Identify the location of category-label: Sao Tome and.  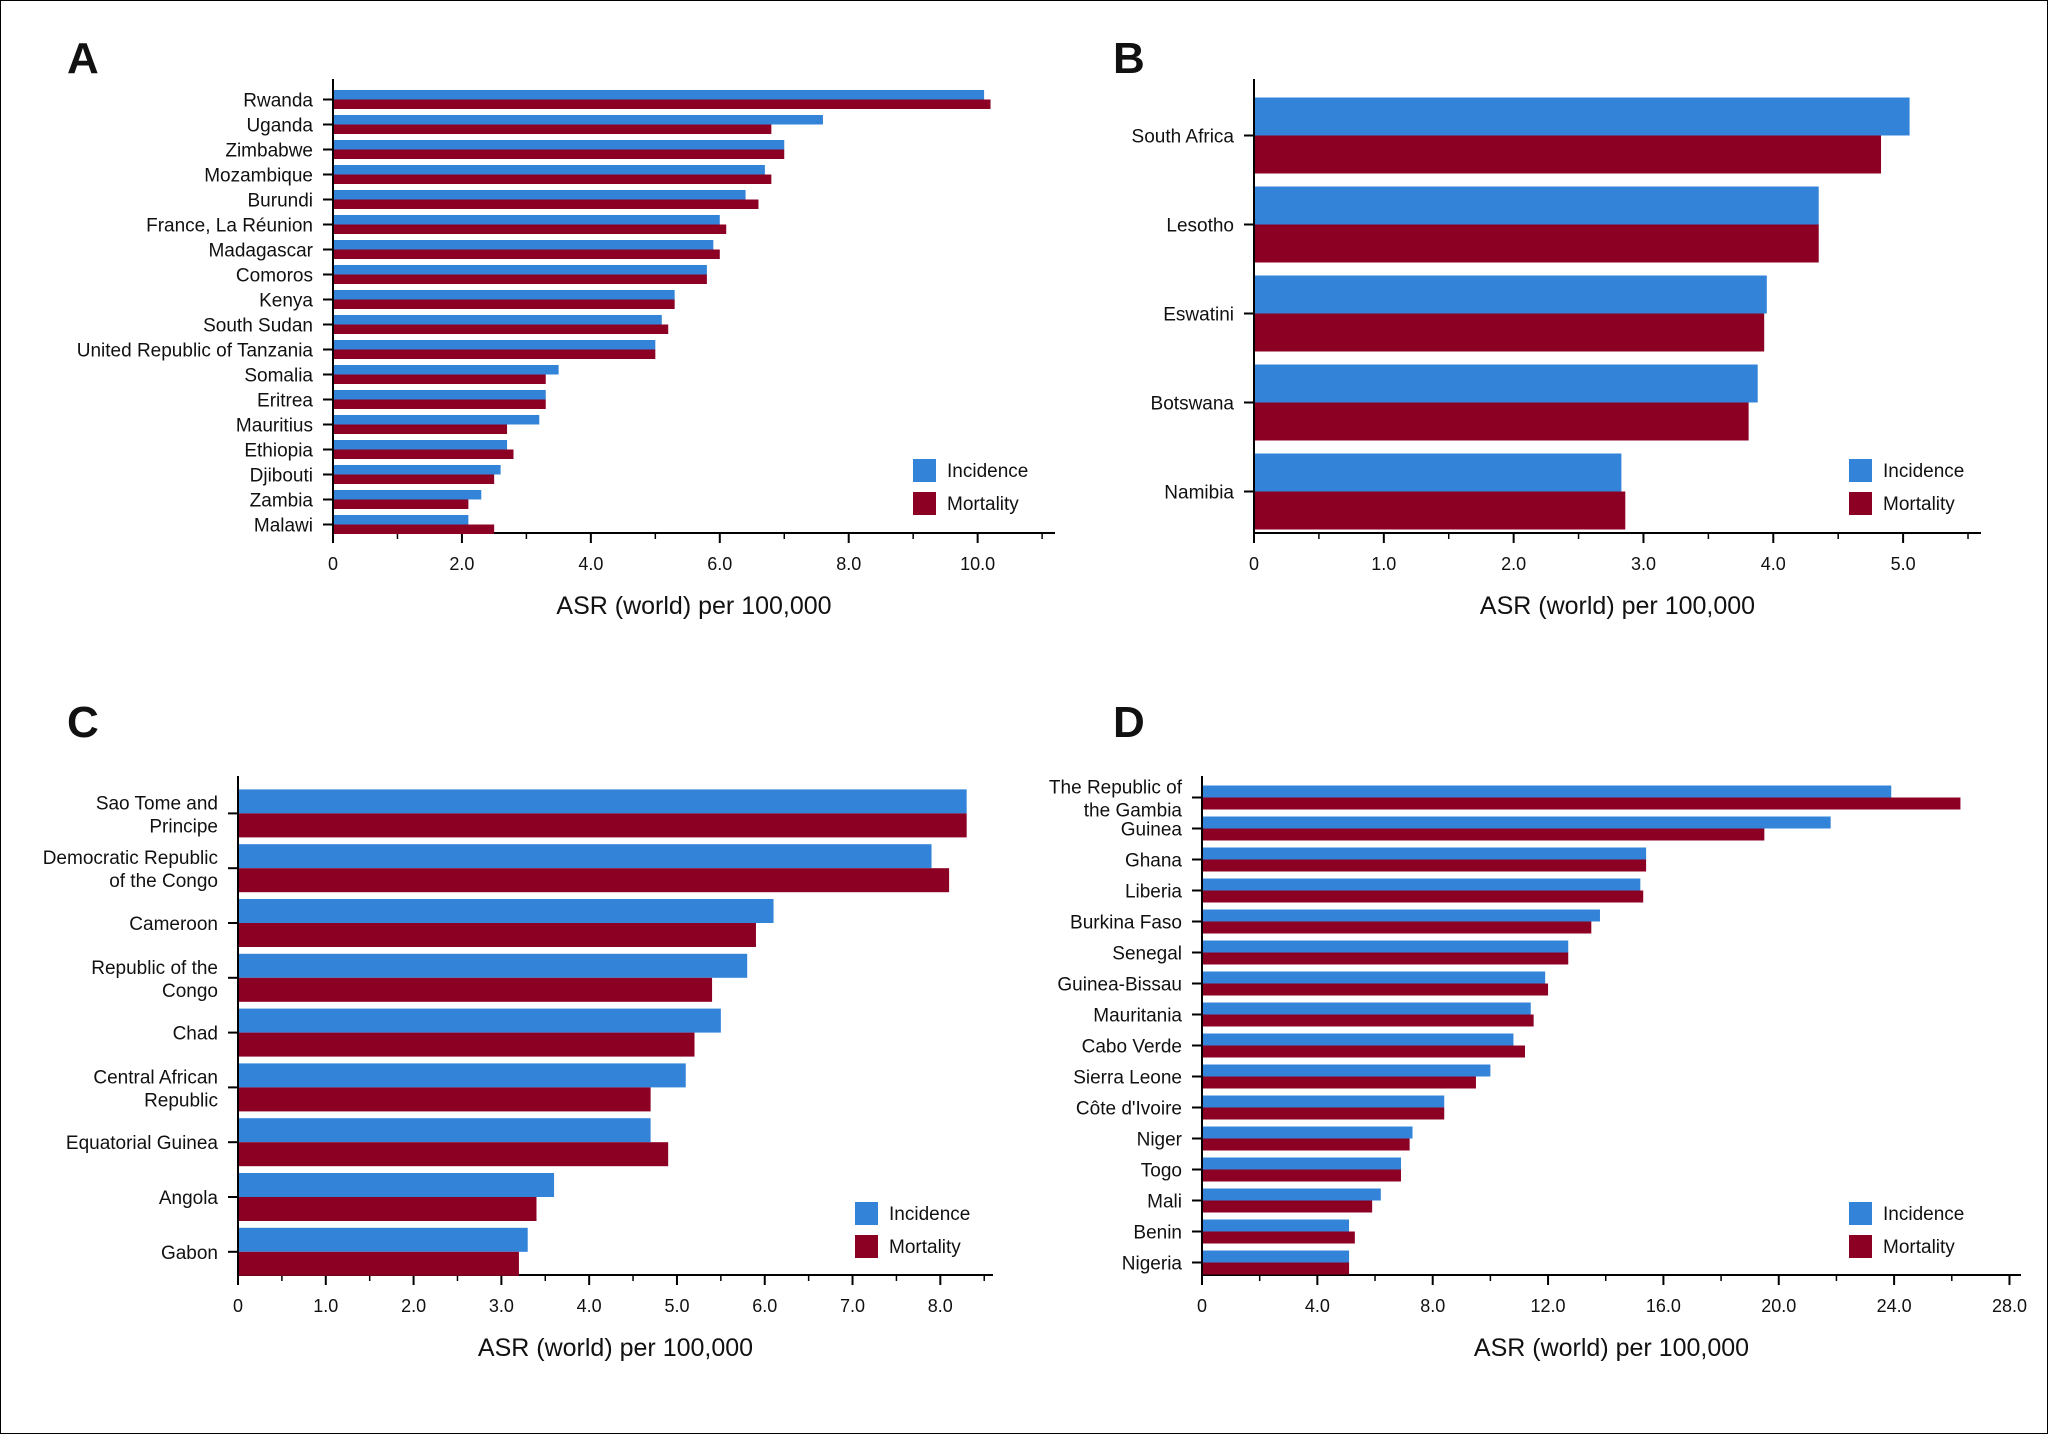
(157, 803).